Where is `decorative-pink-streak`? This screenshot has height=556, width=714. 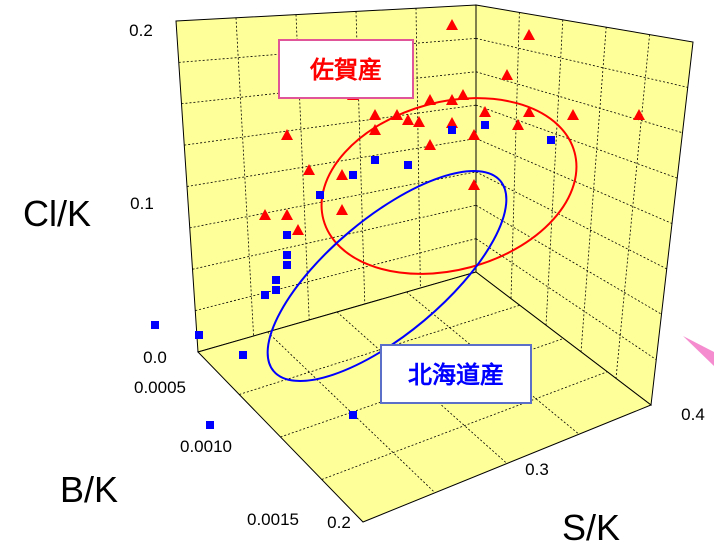 decorative-pink-streak is located at coordinates (698, 351).